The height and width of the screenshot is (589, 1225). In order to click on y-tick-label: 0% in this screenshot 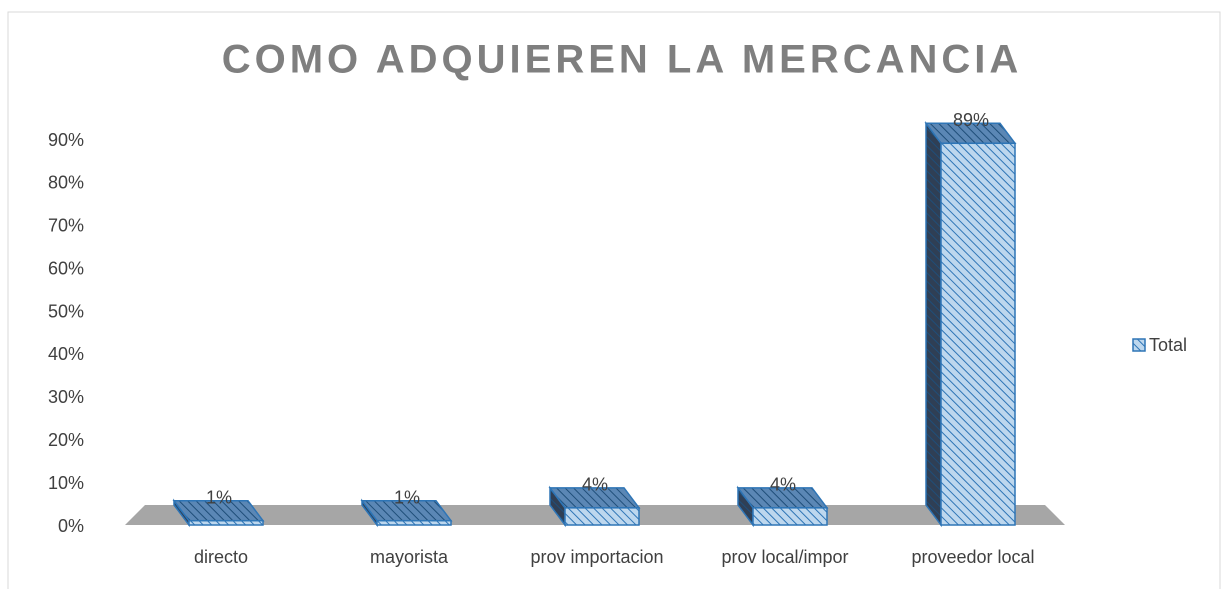, I will do `click(71, 526)`.